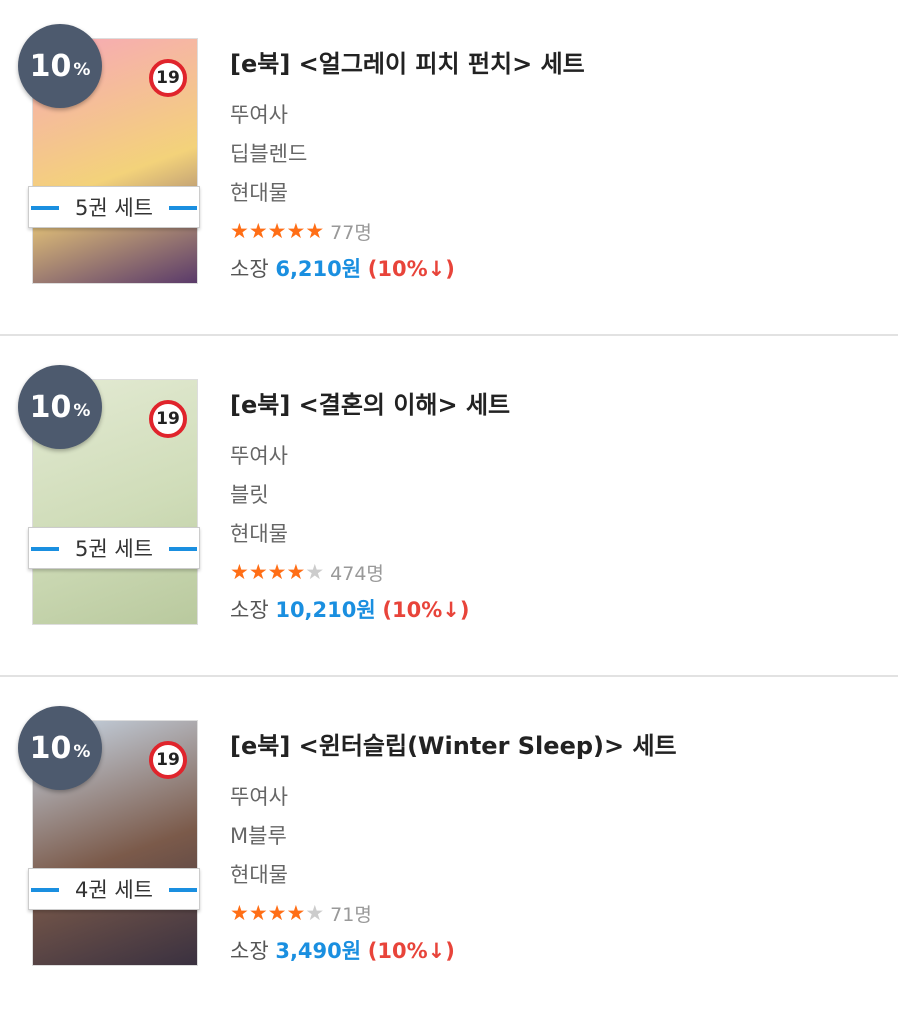 Image resolution: width=898 pixels, height=1023 pixels. What do you see at coordinates (407, 231) in the screenshot?
I see `rating: ★★★★★ 77명` at bounding box center [407, 231].